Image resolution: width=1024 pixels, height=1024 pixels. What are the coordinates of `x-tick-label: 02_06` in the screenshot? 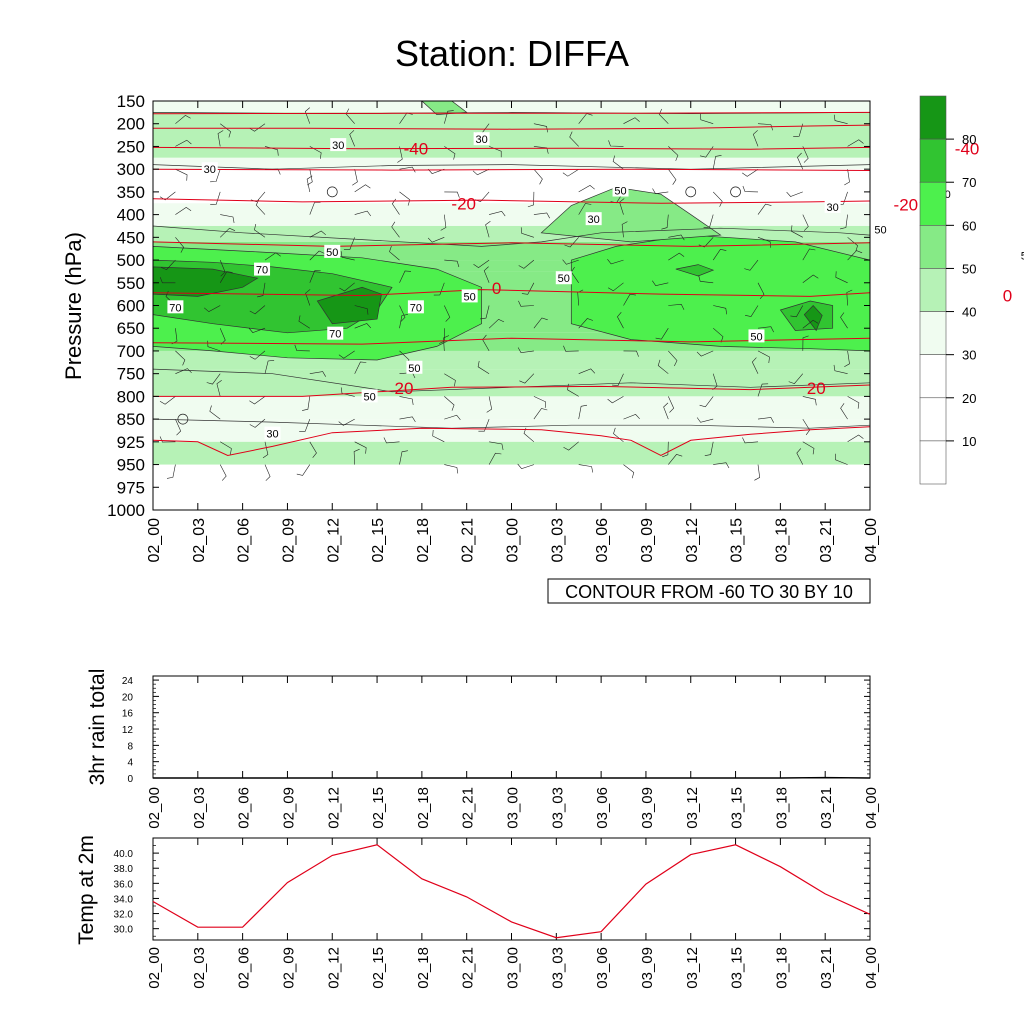 It's located at (244, 968).